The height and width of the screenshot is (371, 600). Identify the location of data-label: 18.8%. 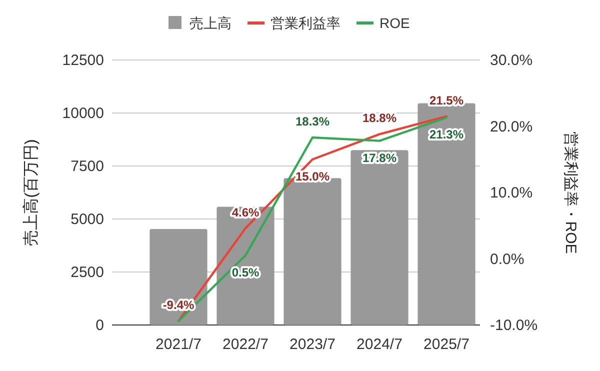
(379, 118).